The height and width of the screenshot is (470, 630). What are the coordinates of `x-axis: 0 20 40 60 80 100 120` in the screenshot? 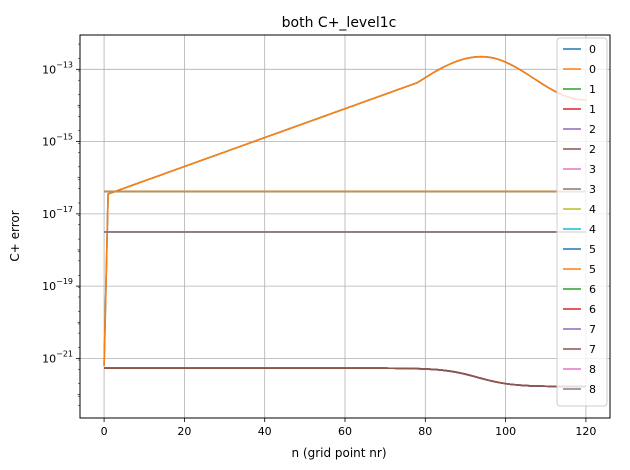 It's located at (348, 428).